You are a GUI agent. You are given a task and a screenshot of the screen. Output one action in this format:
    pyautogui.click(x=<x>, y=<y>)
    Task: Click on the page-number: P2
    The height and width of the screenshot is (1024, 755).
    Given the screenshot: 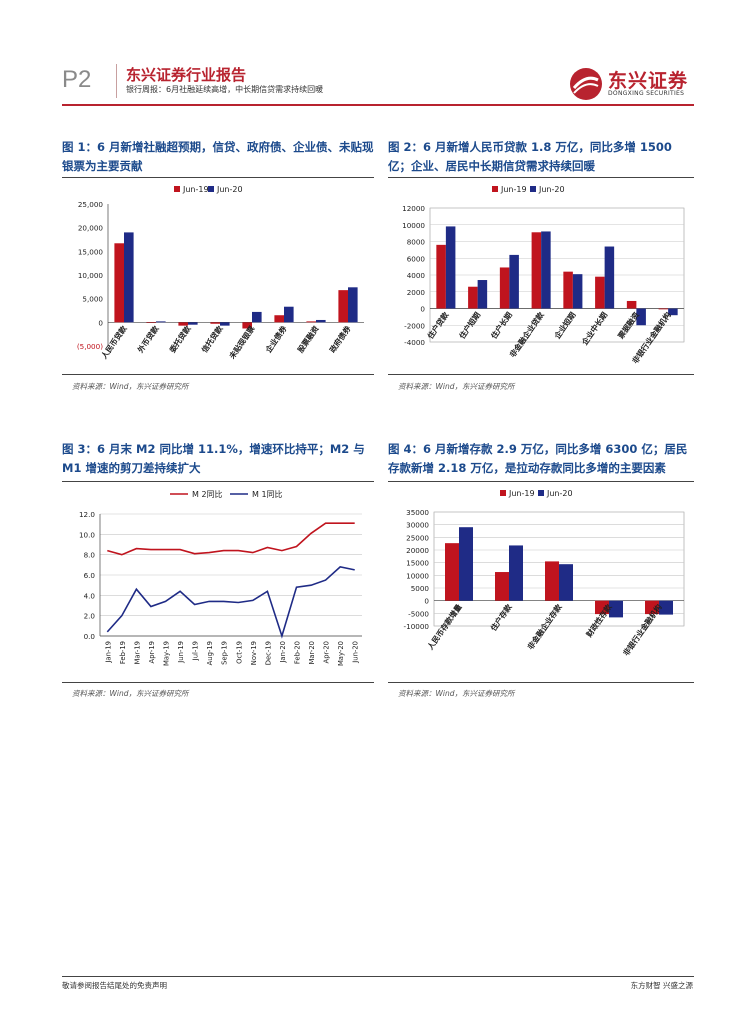 What is the action you would take?
    pyautogui.click(x=77, y=79)
    